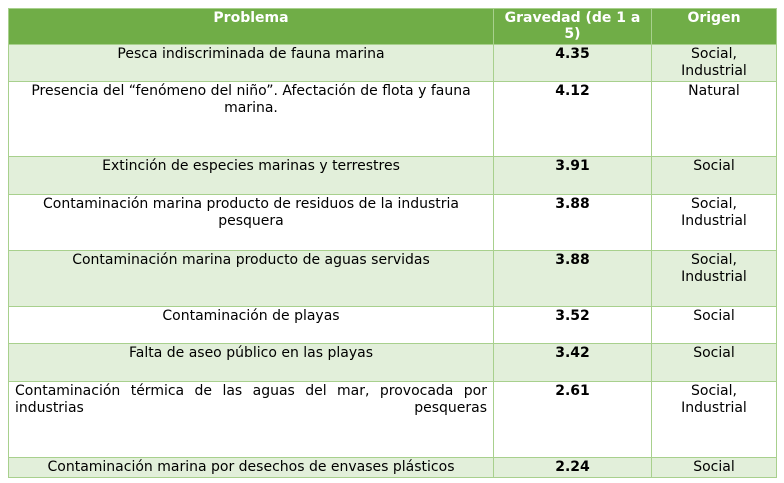  What do you see at coordinates (572, 362) in the screenshot?
I see `gravedad-cell: 3.42` at bounding box center [572, 362].